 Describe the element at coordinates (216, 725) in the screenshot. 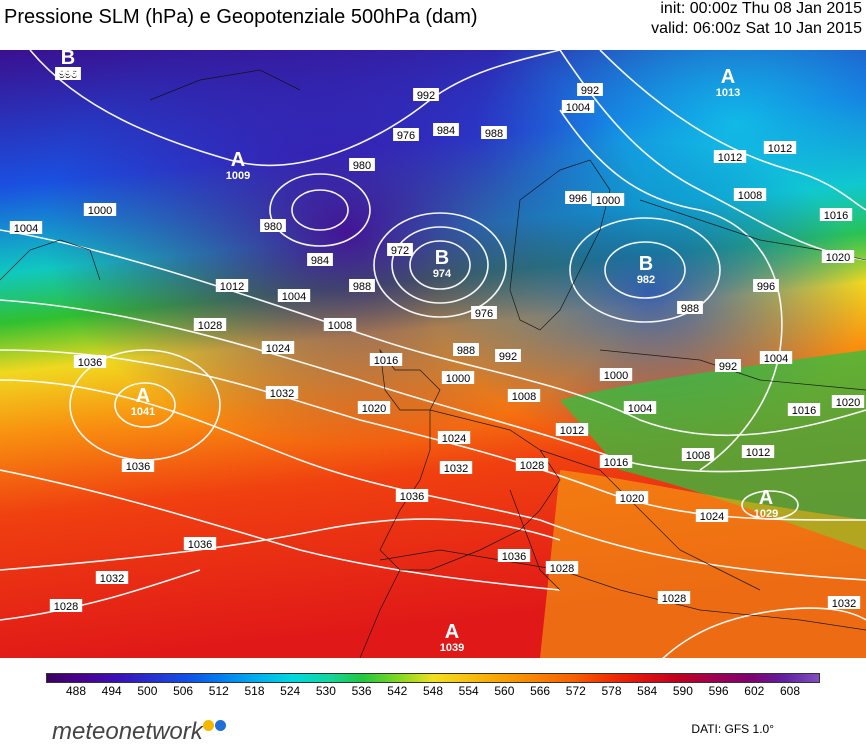

I see `logo-dots-icon` at that location.